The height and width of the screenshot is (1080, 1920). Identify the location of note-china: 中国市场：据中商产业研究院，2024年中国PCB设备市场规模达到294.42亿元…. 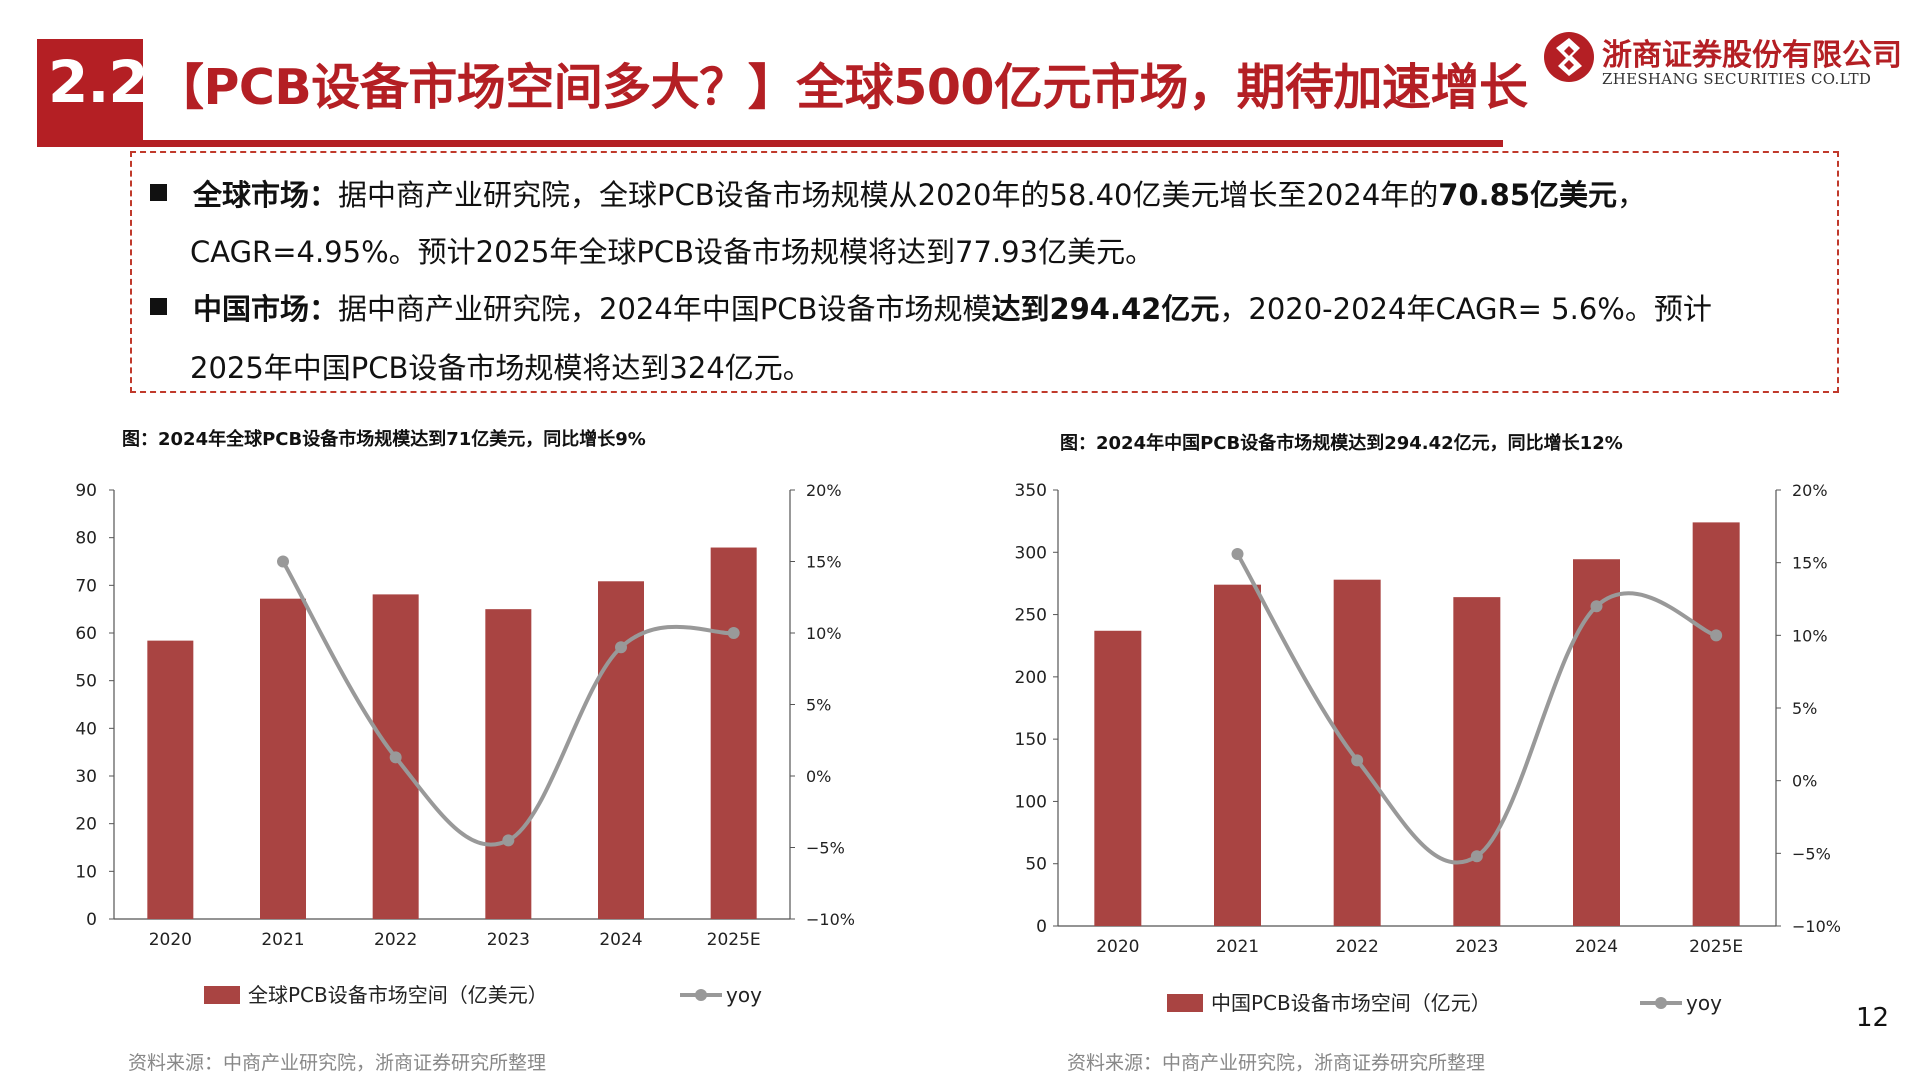
(931, 307).